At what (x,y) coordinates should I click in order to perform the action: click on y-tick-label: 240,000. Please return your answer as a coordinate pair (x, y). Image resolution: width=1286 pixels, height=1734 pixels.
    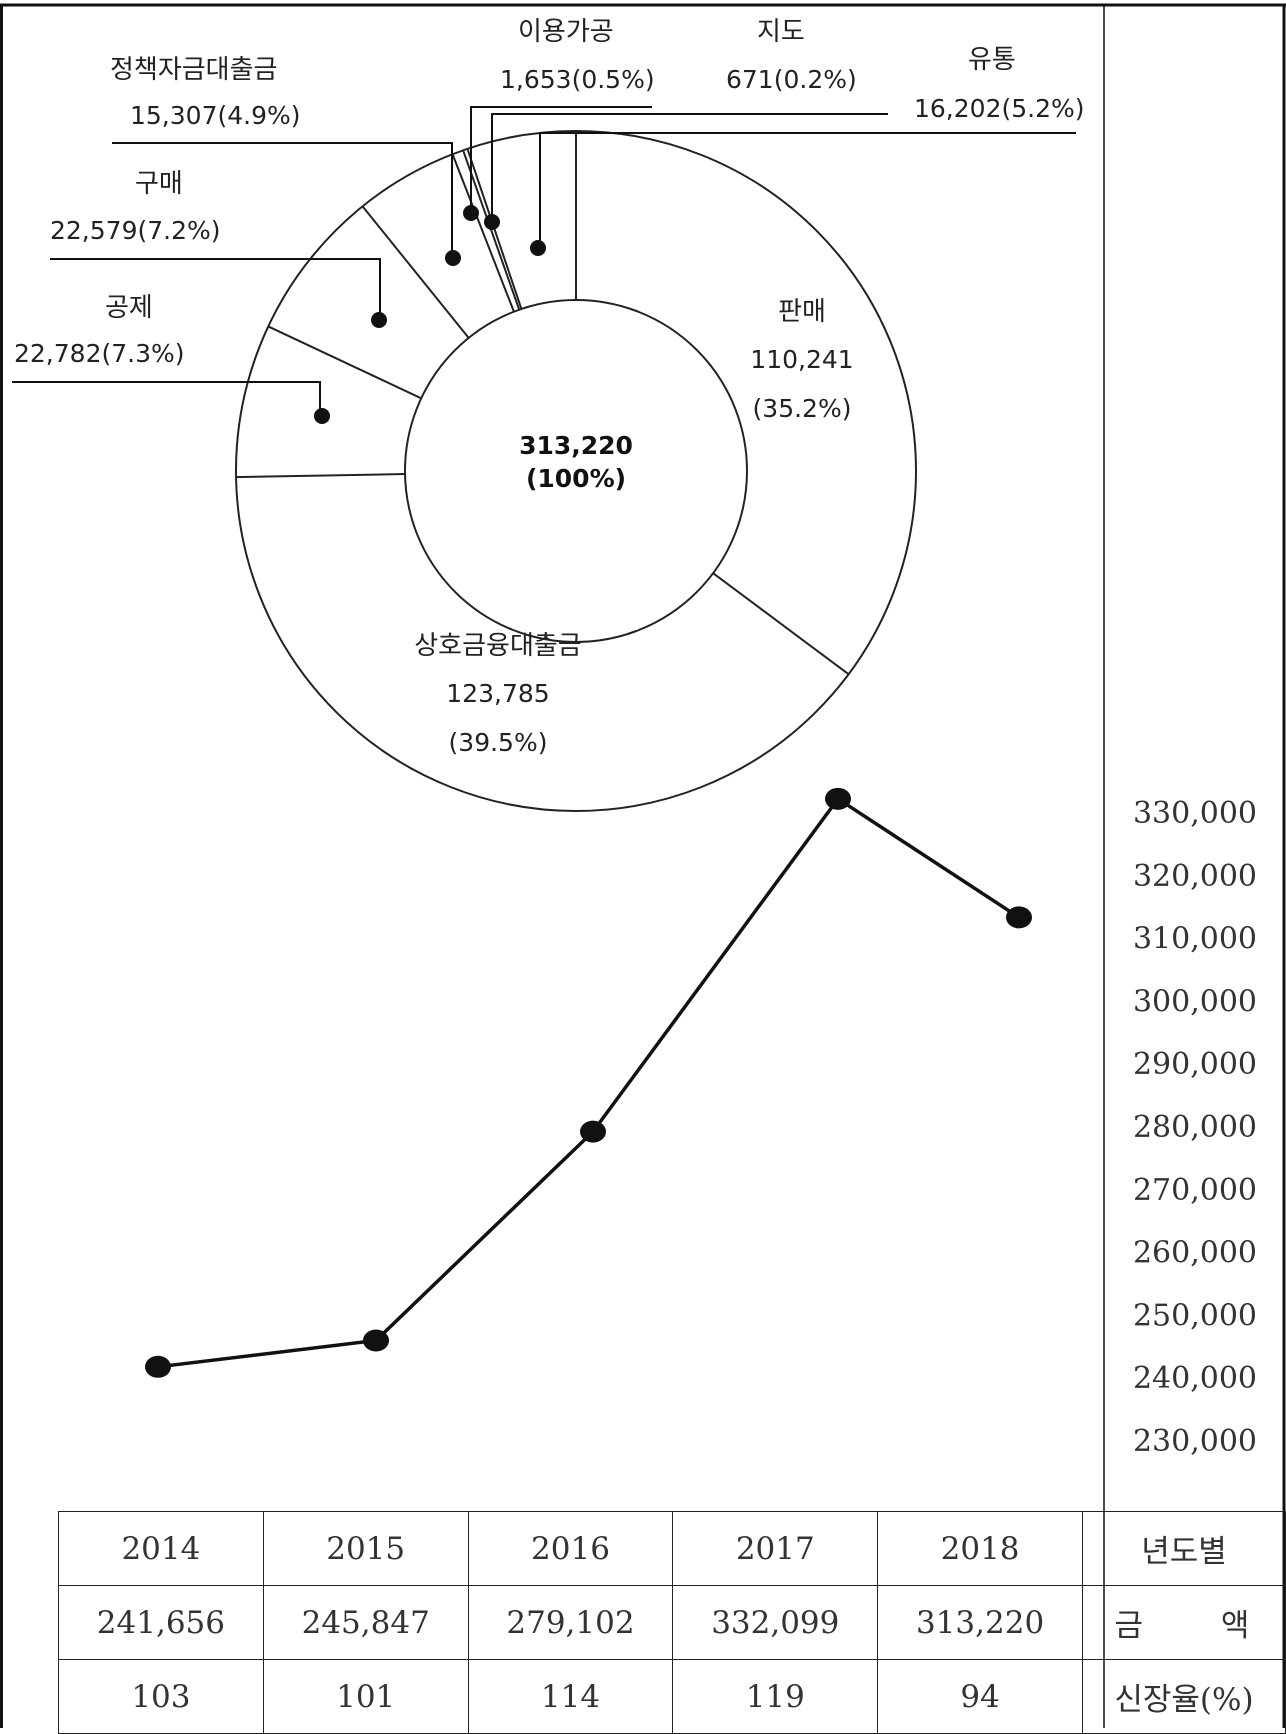
    Looking at the image, I should click on (1195, 1378).